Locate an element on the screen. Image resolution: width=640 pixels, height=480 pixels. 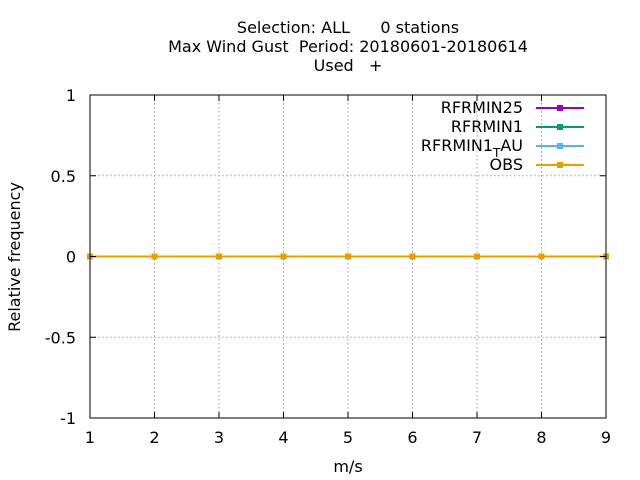
title-line-1: Selection: ALL 0 stations is located at coordinates (348, 27).